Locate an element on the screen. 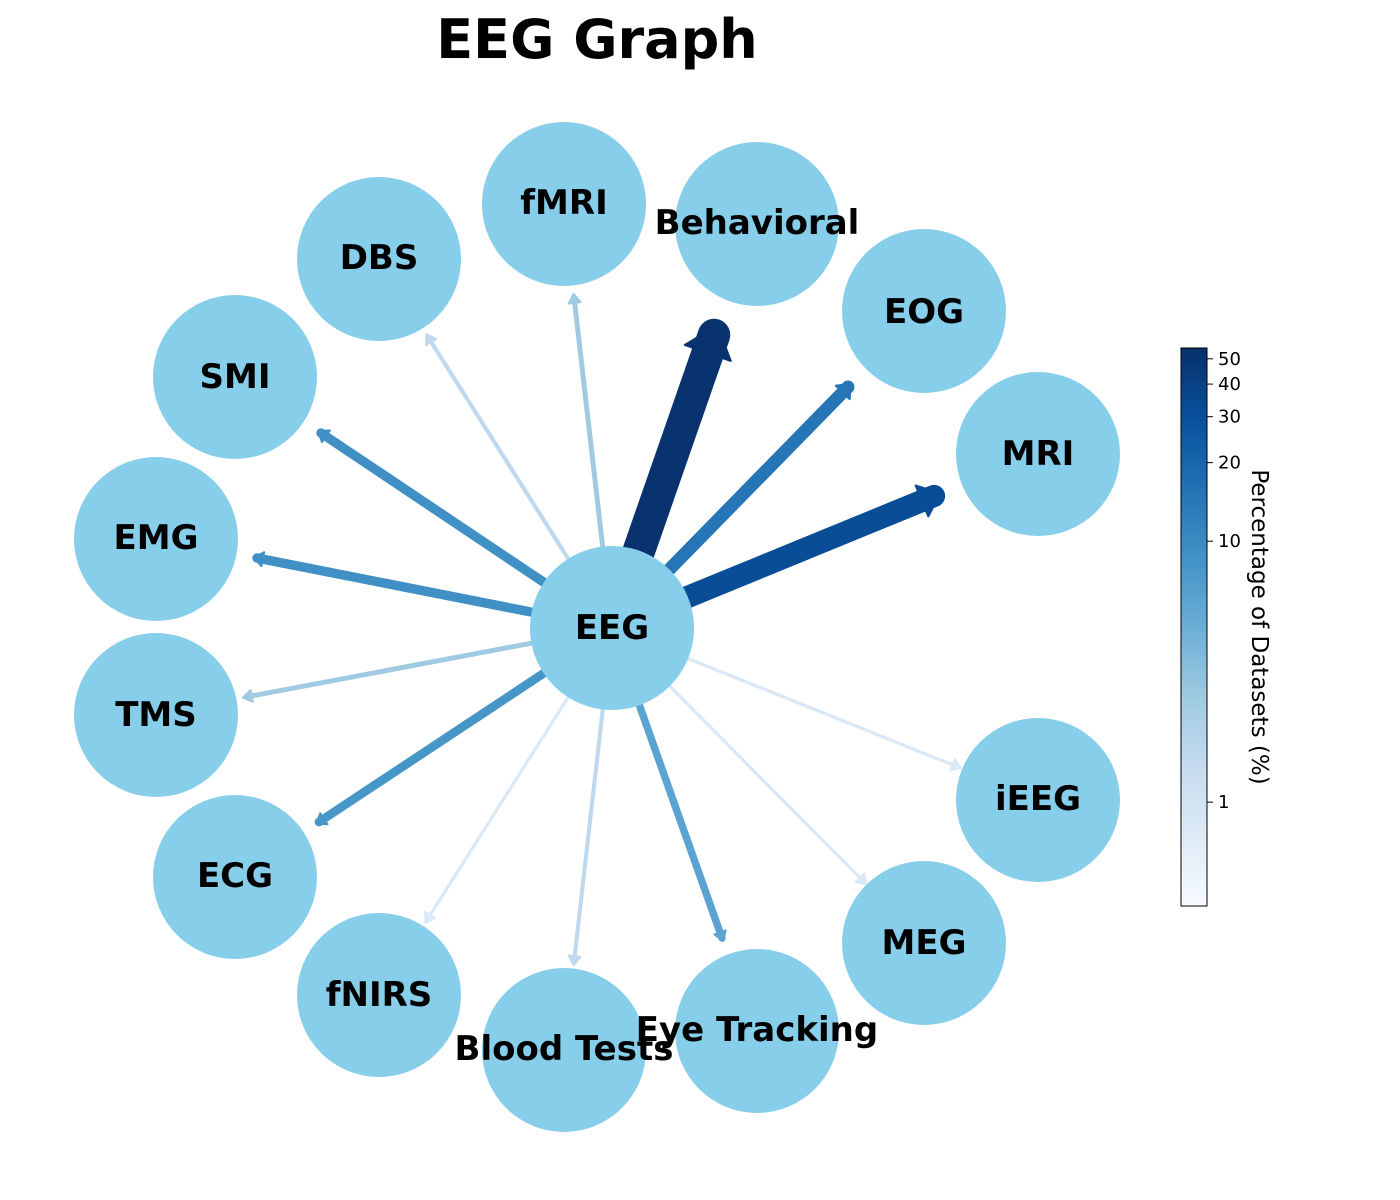 This screenshot has width=1400, height=1200. node-tms is located at coordinates (156, 715).